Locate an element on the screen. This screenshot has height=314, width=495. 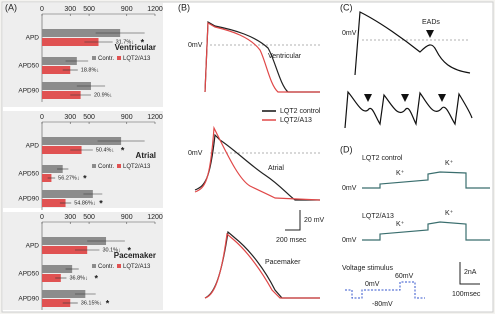
trace-title: LQT2/A13 is located at coordinates (378, 216).